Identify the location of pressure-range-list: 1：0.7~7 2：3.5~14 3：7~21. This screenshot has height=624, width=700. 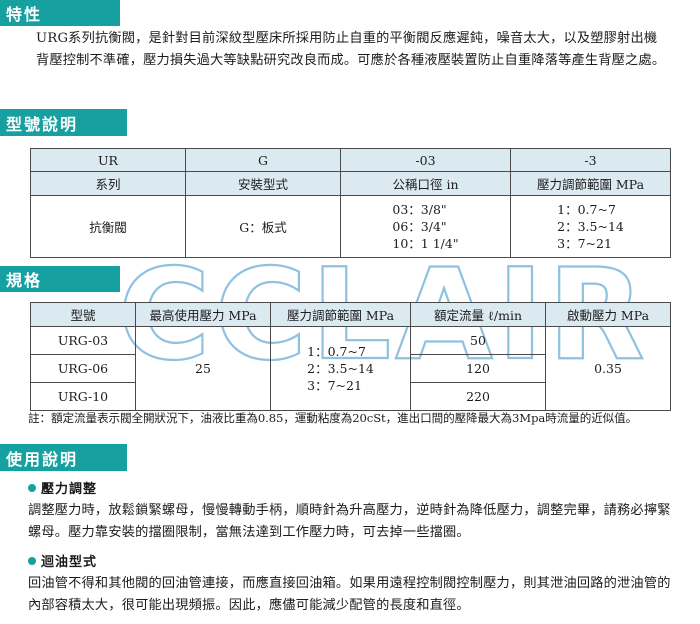
(590, 226).